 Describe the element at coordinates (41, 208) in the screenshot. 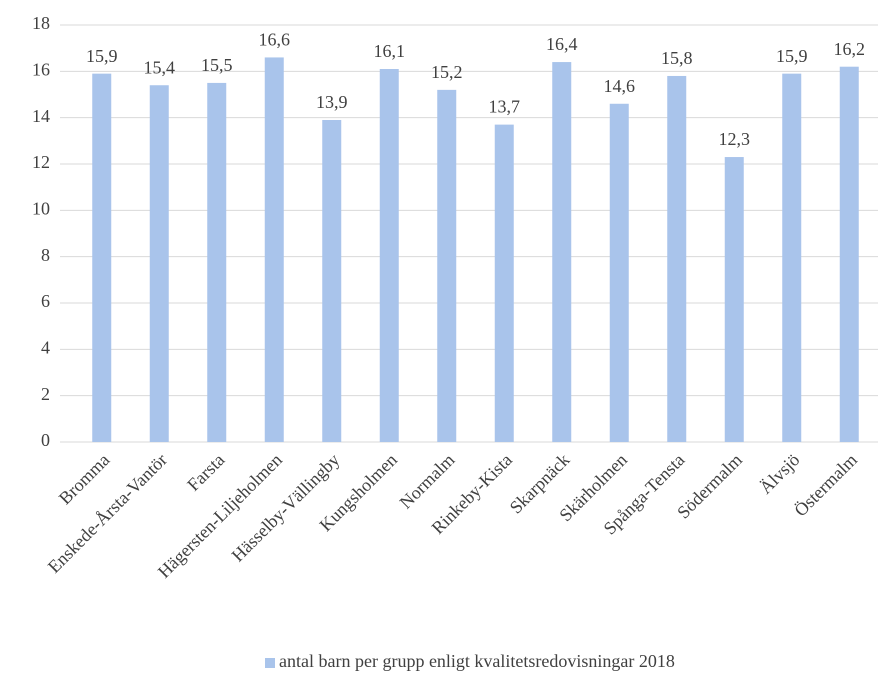

I see `y-tick-label: 10` at that location.